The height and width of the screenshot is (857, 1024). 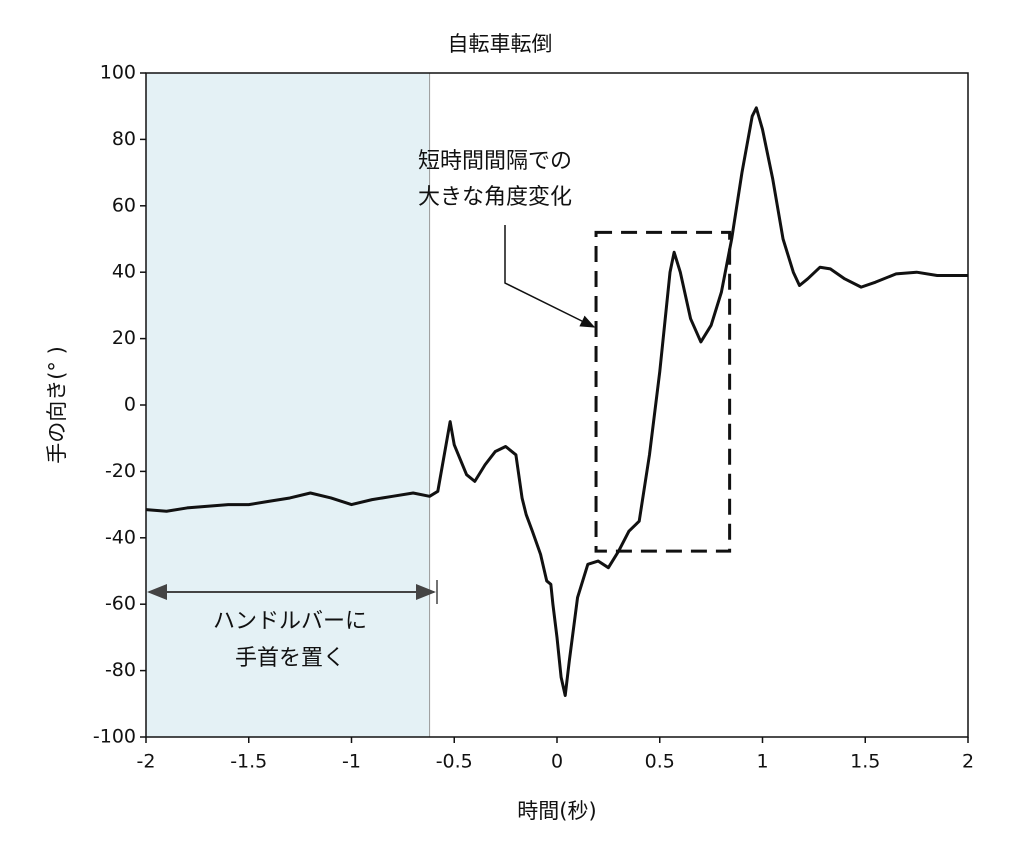 What do you see at coordinates (57, 405) in the screenshot?
I see `y-axis-label: 手の向き(° )` at bounding box center [57, 405].